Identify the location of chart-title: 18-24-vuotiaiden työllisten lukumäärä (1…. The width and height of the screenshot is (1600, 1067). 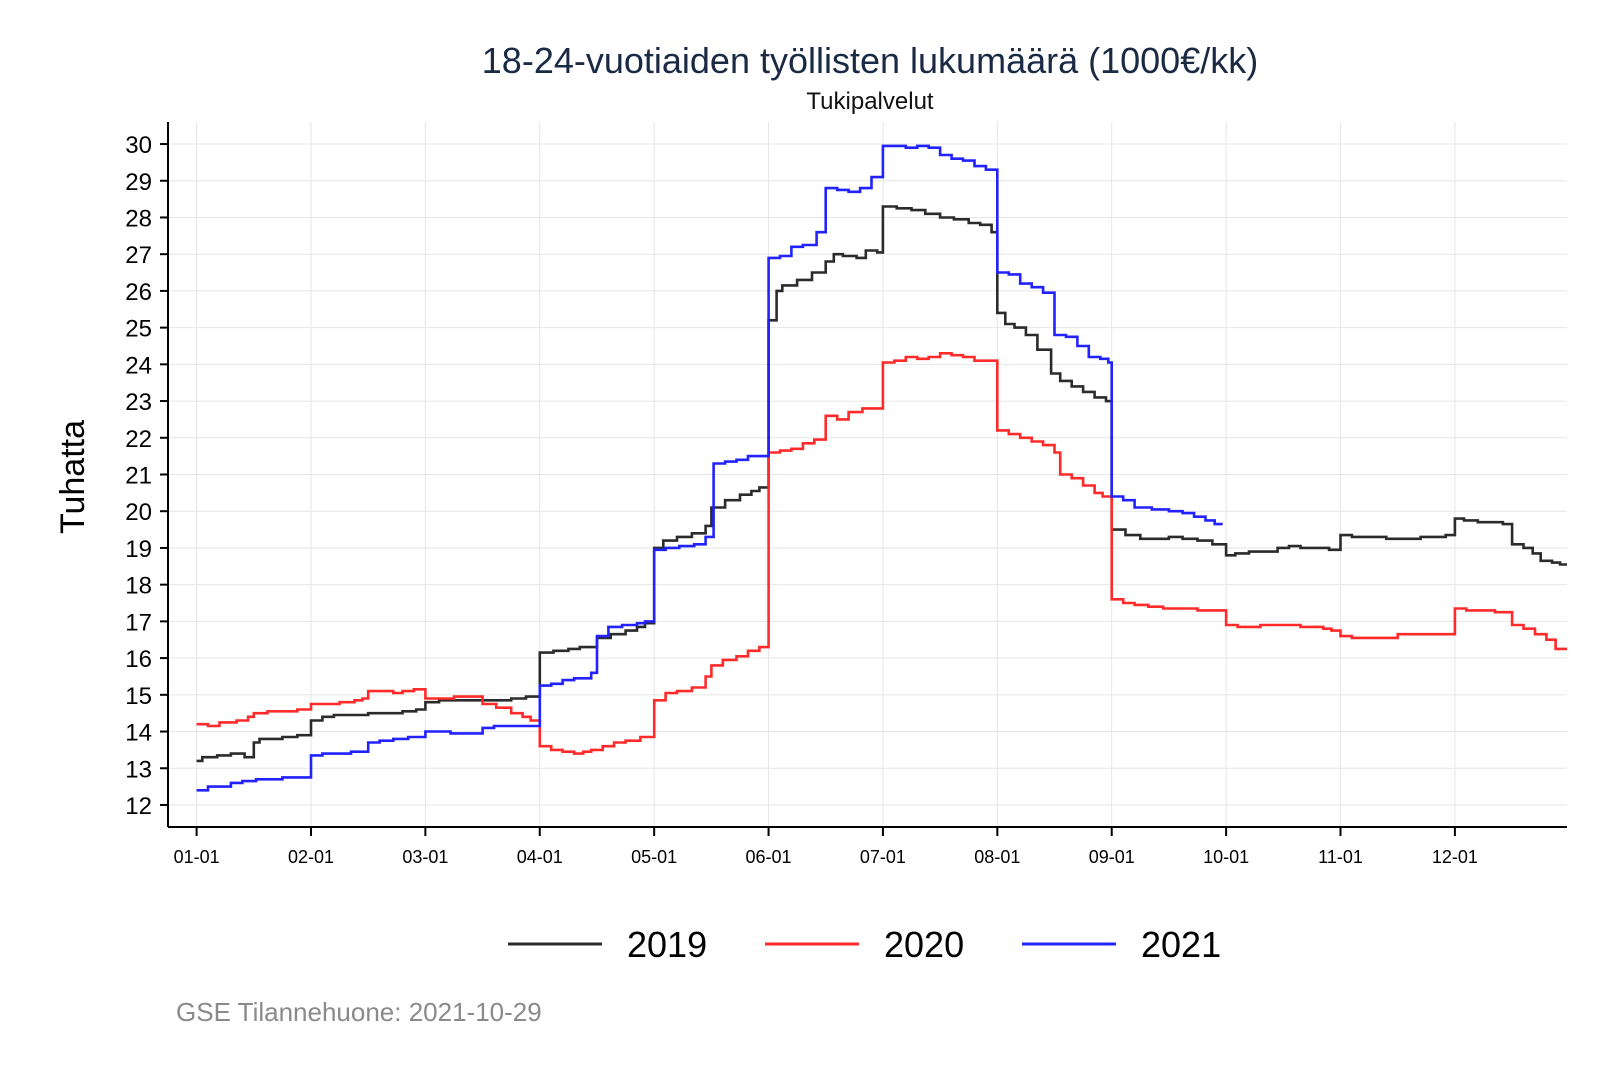
(870, 60).